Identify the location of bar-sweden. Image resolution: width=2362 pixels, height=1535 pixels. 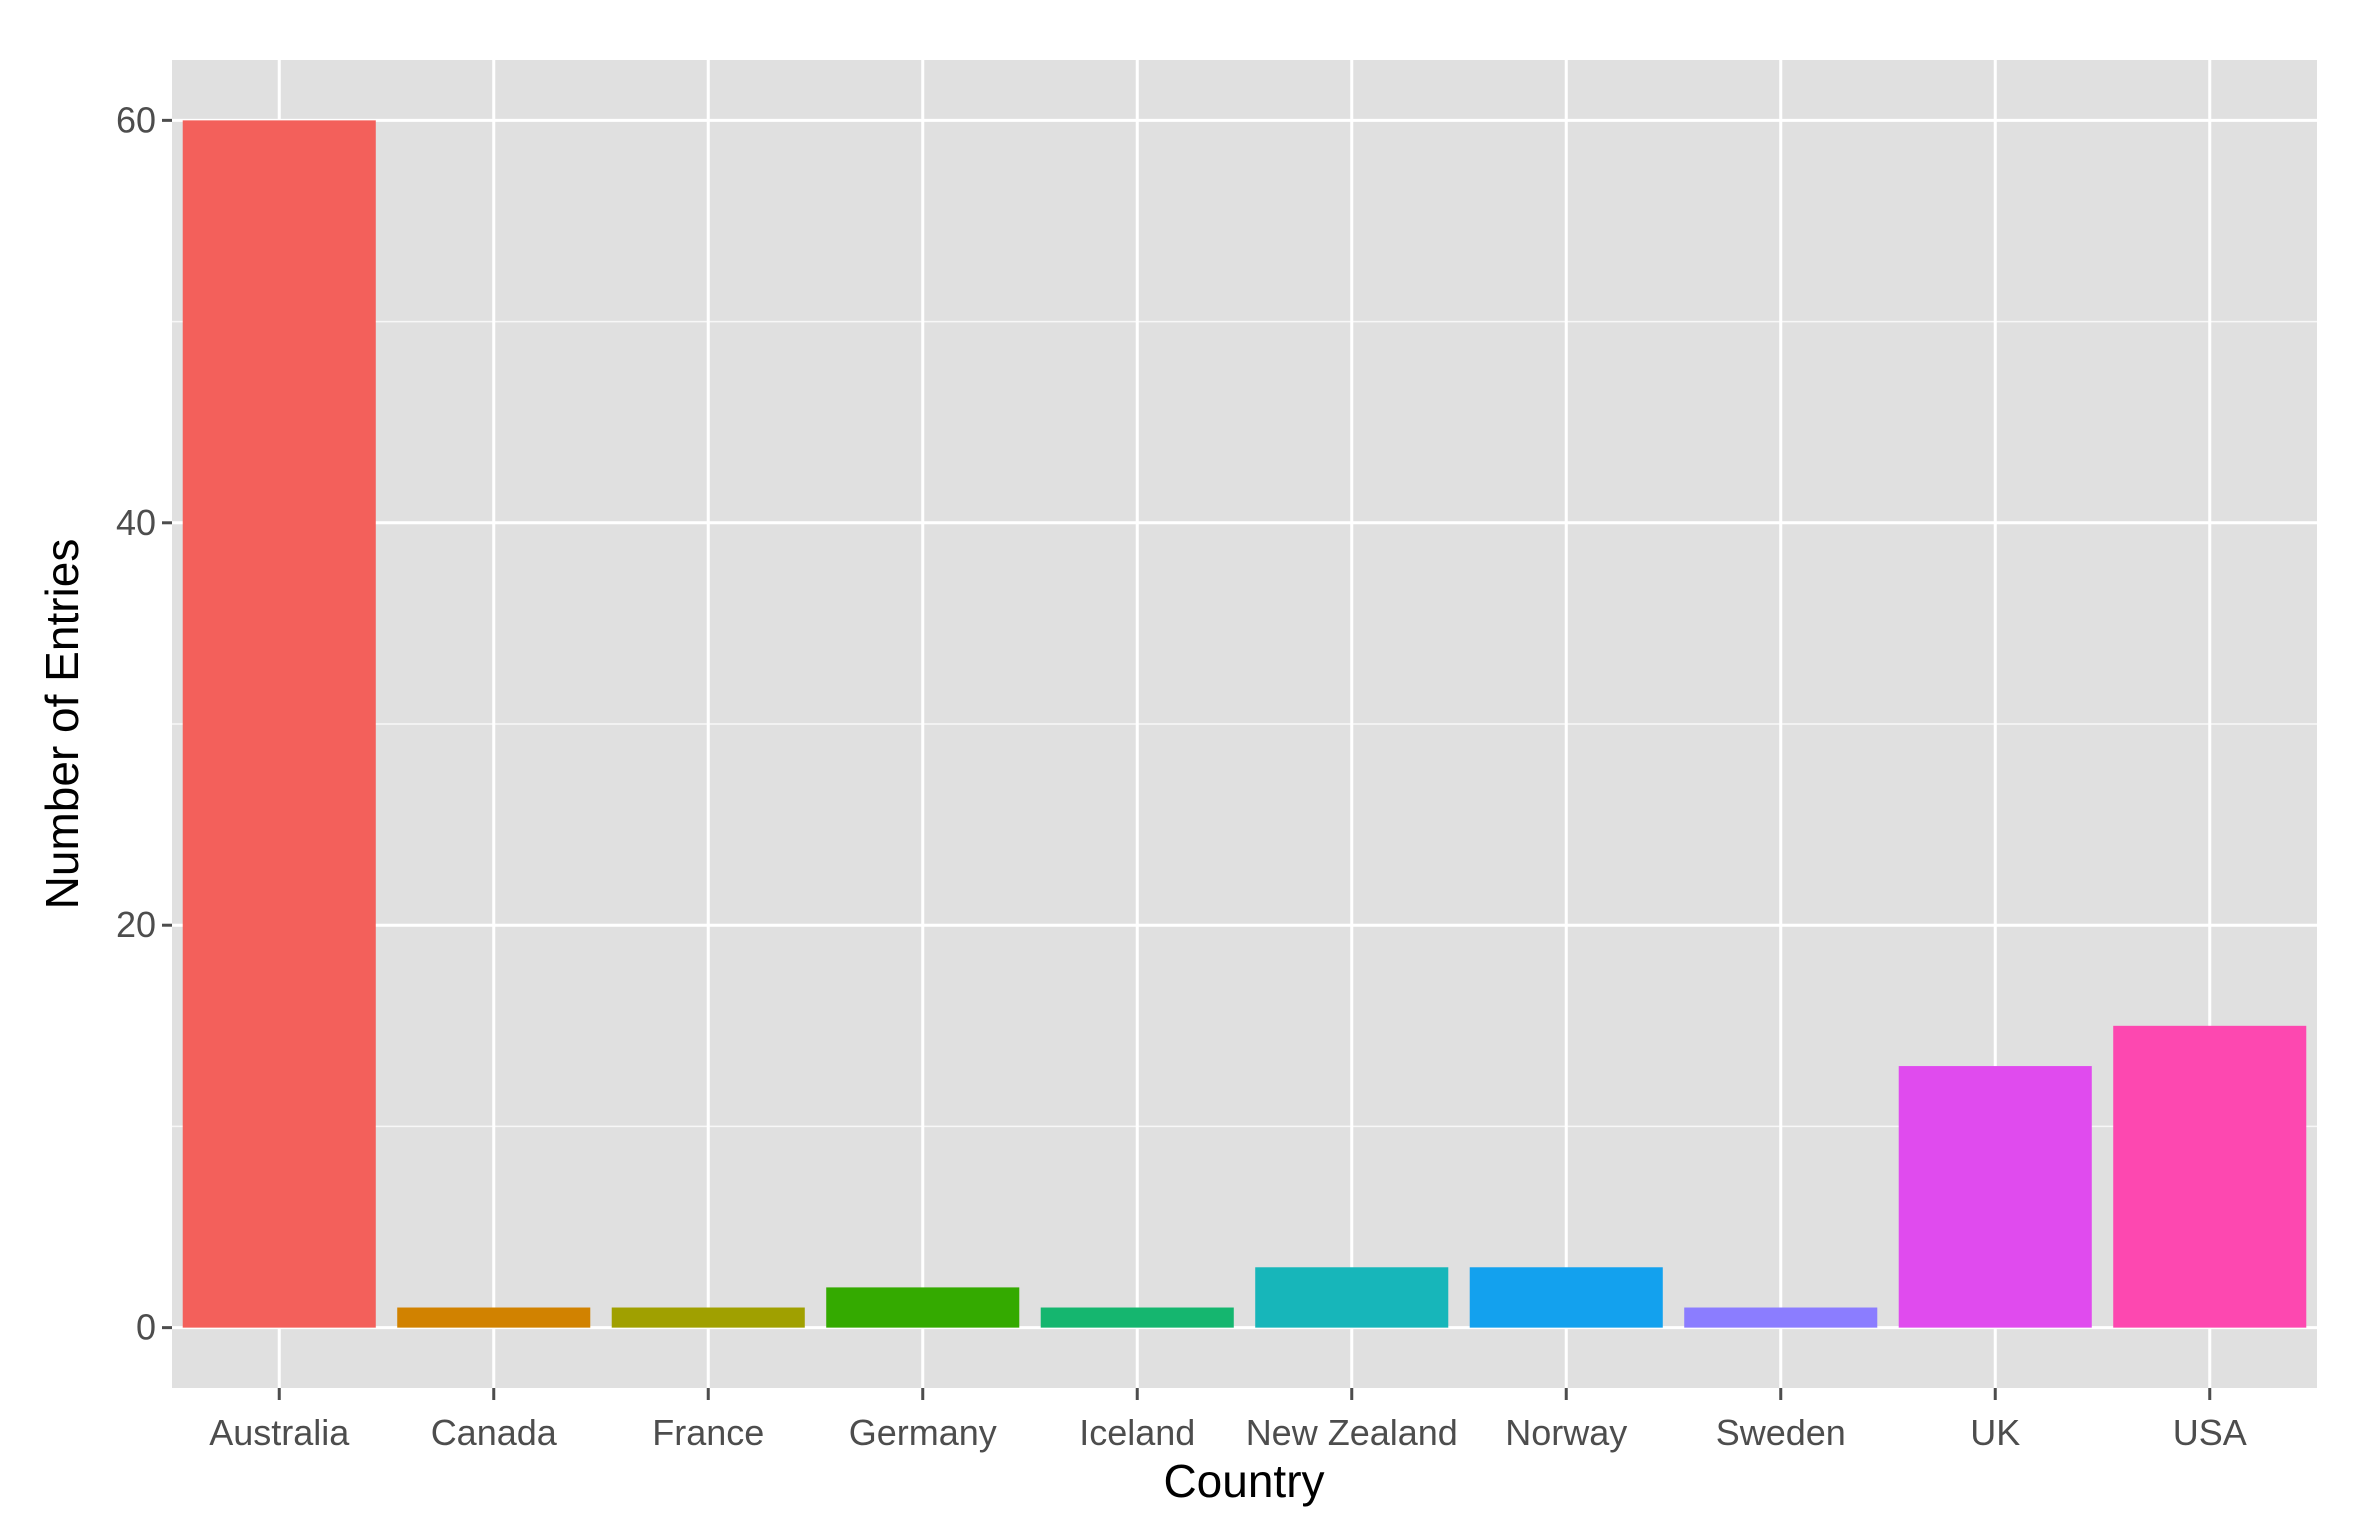
(1781, 1317).